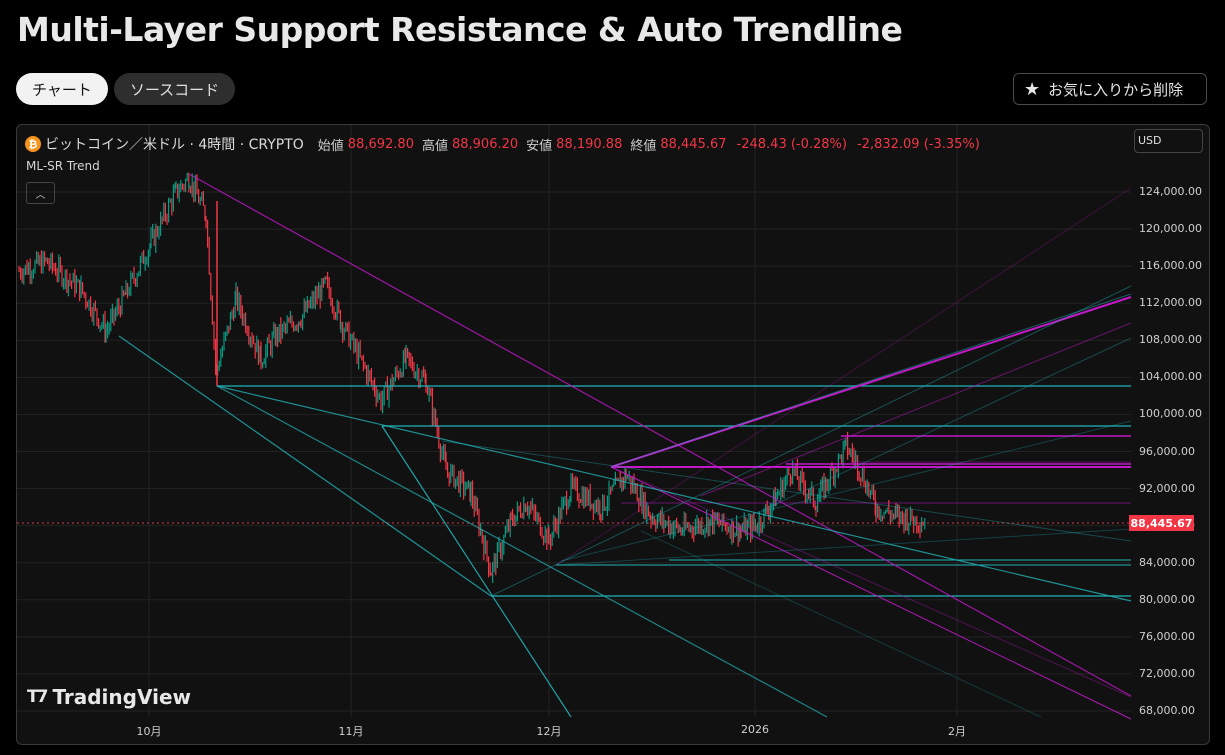 Image resolution: width=1225 pixels, height=755 pixels. Describe the element at coordinates (33, 144) in the screenshot. I see `bitcoin-icon: ₿` at that location.